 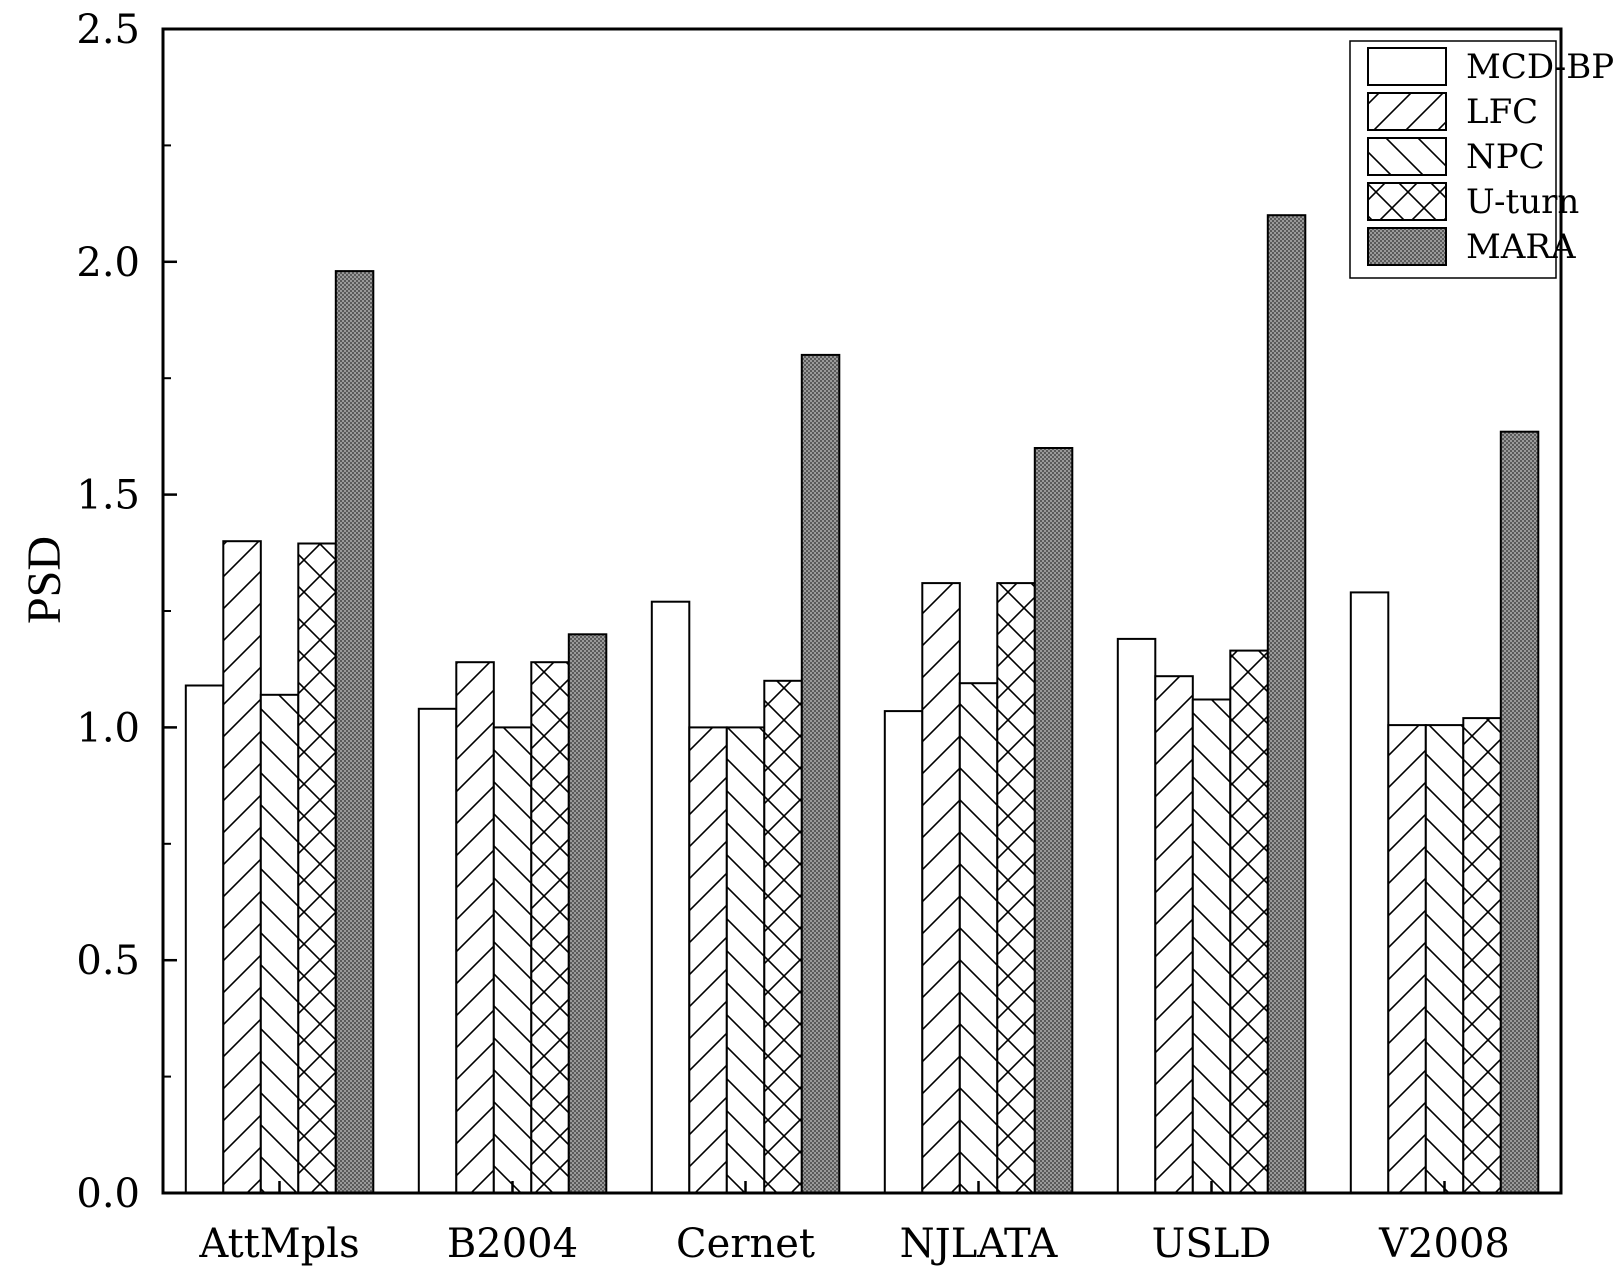 I want to click on bar-v2008-lfc, so click(x=1407, y=959).